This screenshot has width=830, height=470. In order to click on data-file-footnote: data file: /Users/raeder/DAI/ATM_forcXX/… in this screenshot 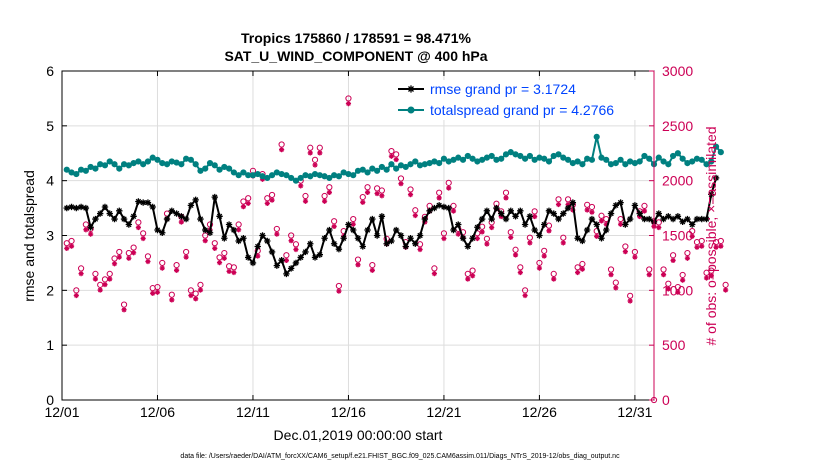, I will do `click(400, 456)`.